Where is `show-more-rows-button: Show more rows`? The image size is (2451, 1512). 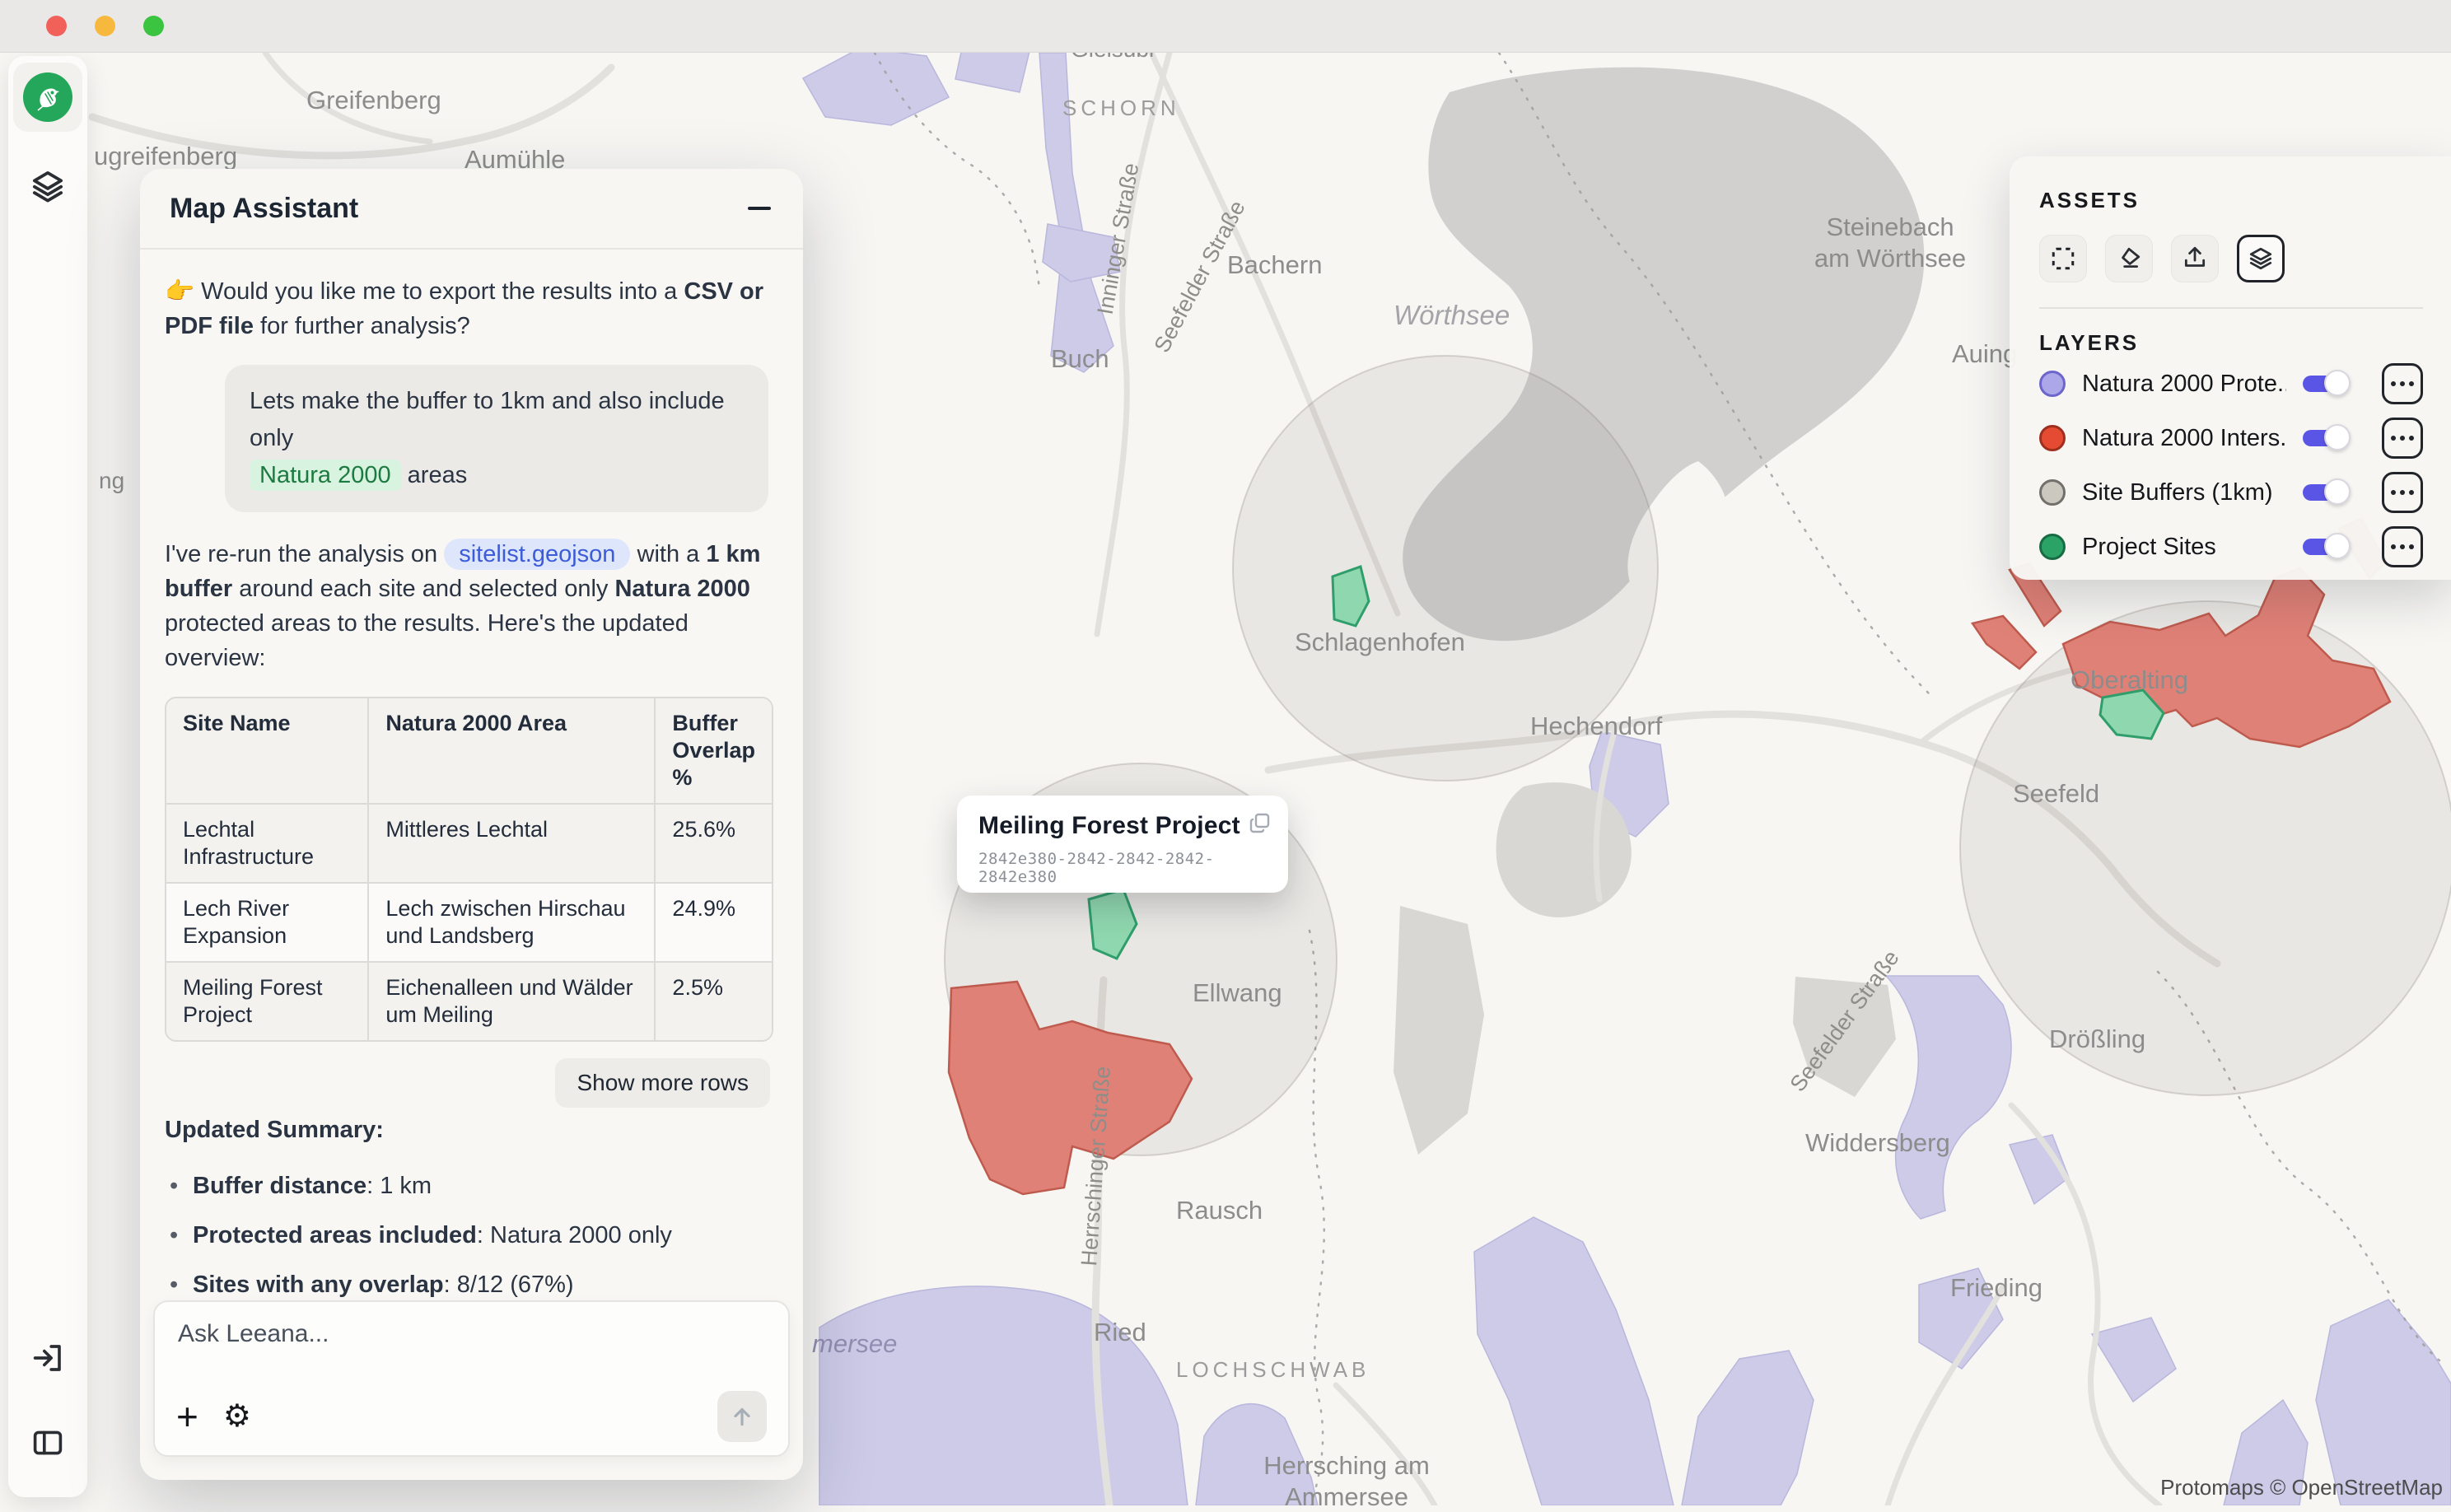 show-more-rows-button: Show more rows is located at coordinates (662, 1082).